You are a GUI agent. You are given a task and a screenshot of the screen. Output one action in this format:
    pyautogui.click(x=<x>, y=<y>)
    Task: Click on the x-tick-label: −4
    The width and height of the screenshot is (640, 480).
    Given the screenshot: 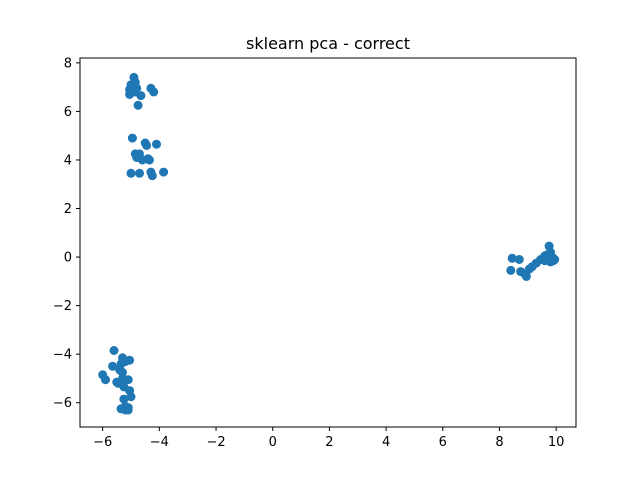 What is the action you would take?
    pyautogui.click(x=159, y=442)
    